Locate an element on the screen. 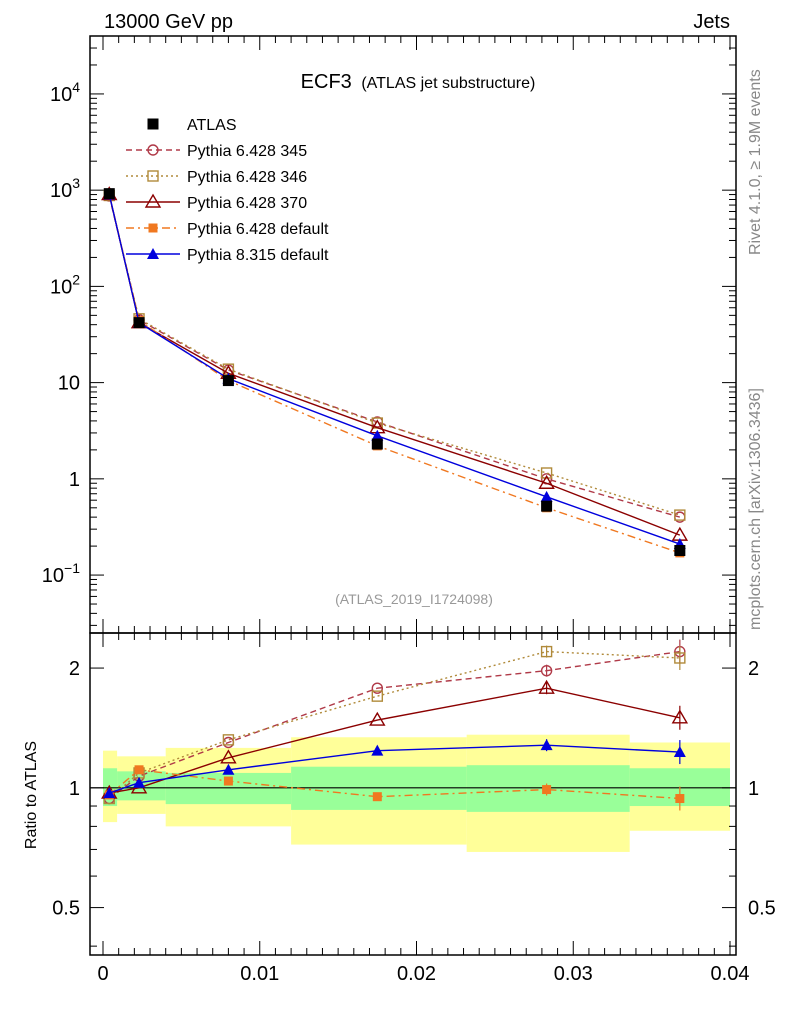 The width and height of the screenshot is (786, 1024). legend-label-p370: Pythia 6.428 370 is located at coordinates (247, 203).